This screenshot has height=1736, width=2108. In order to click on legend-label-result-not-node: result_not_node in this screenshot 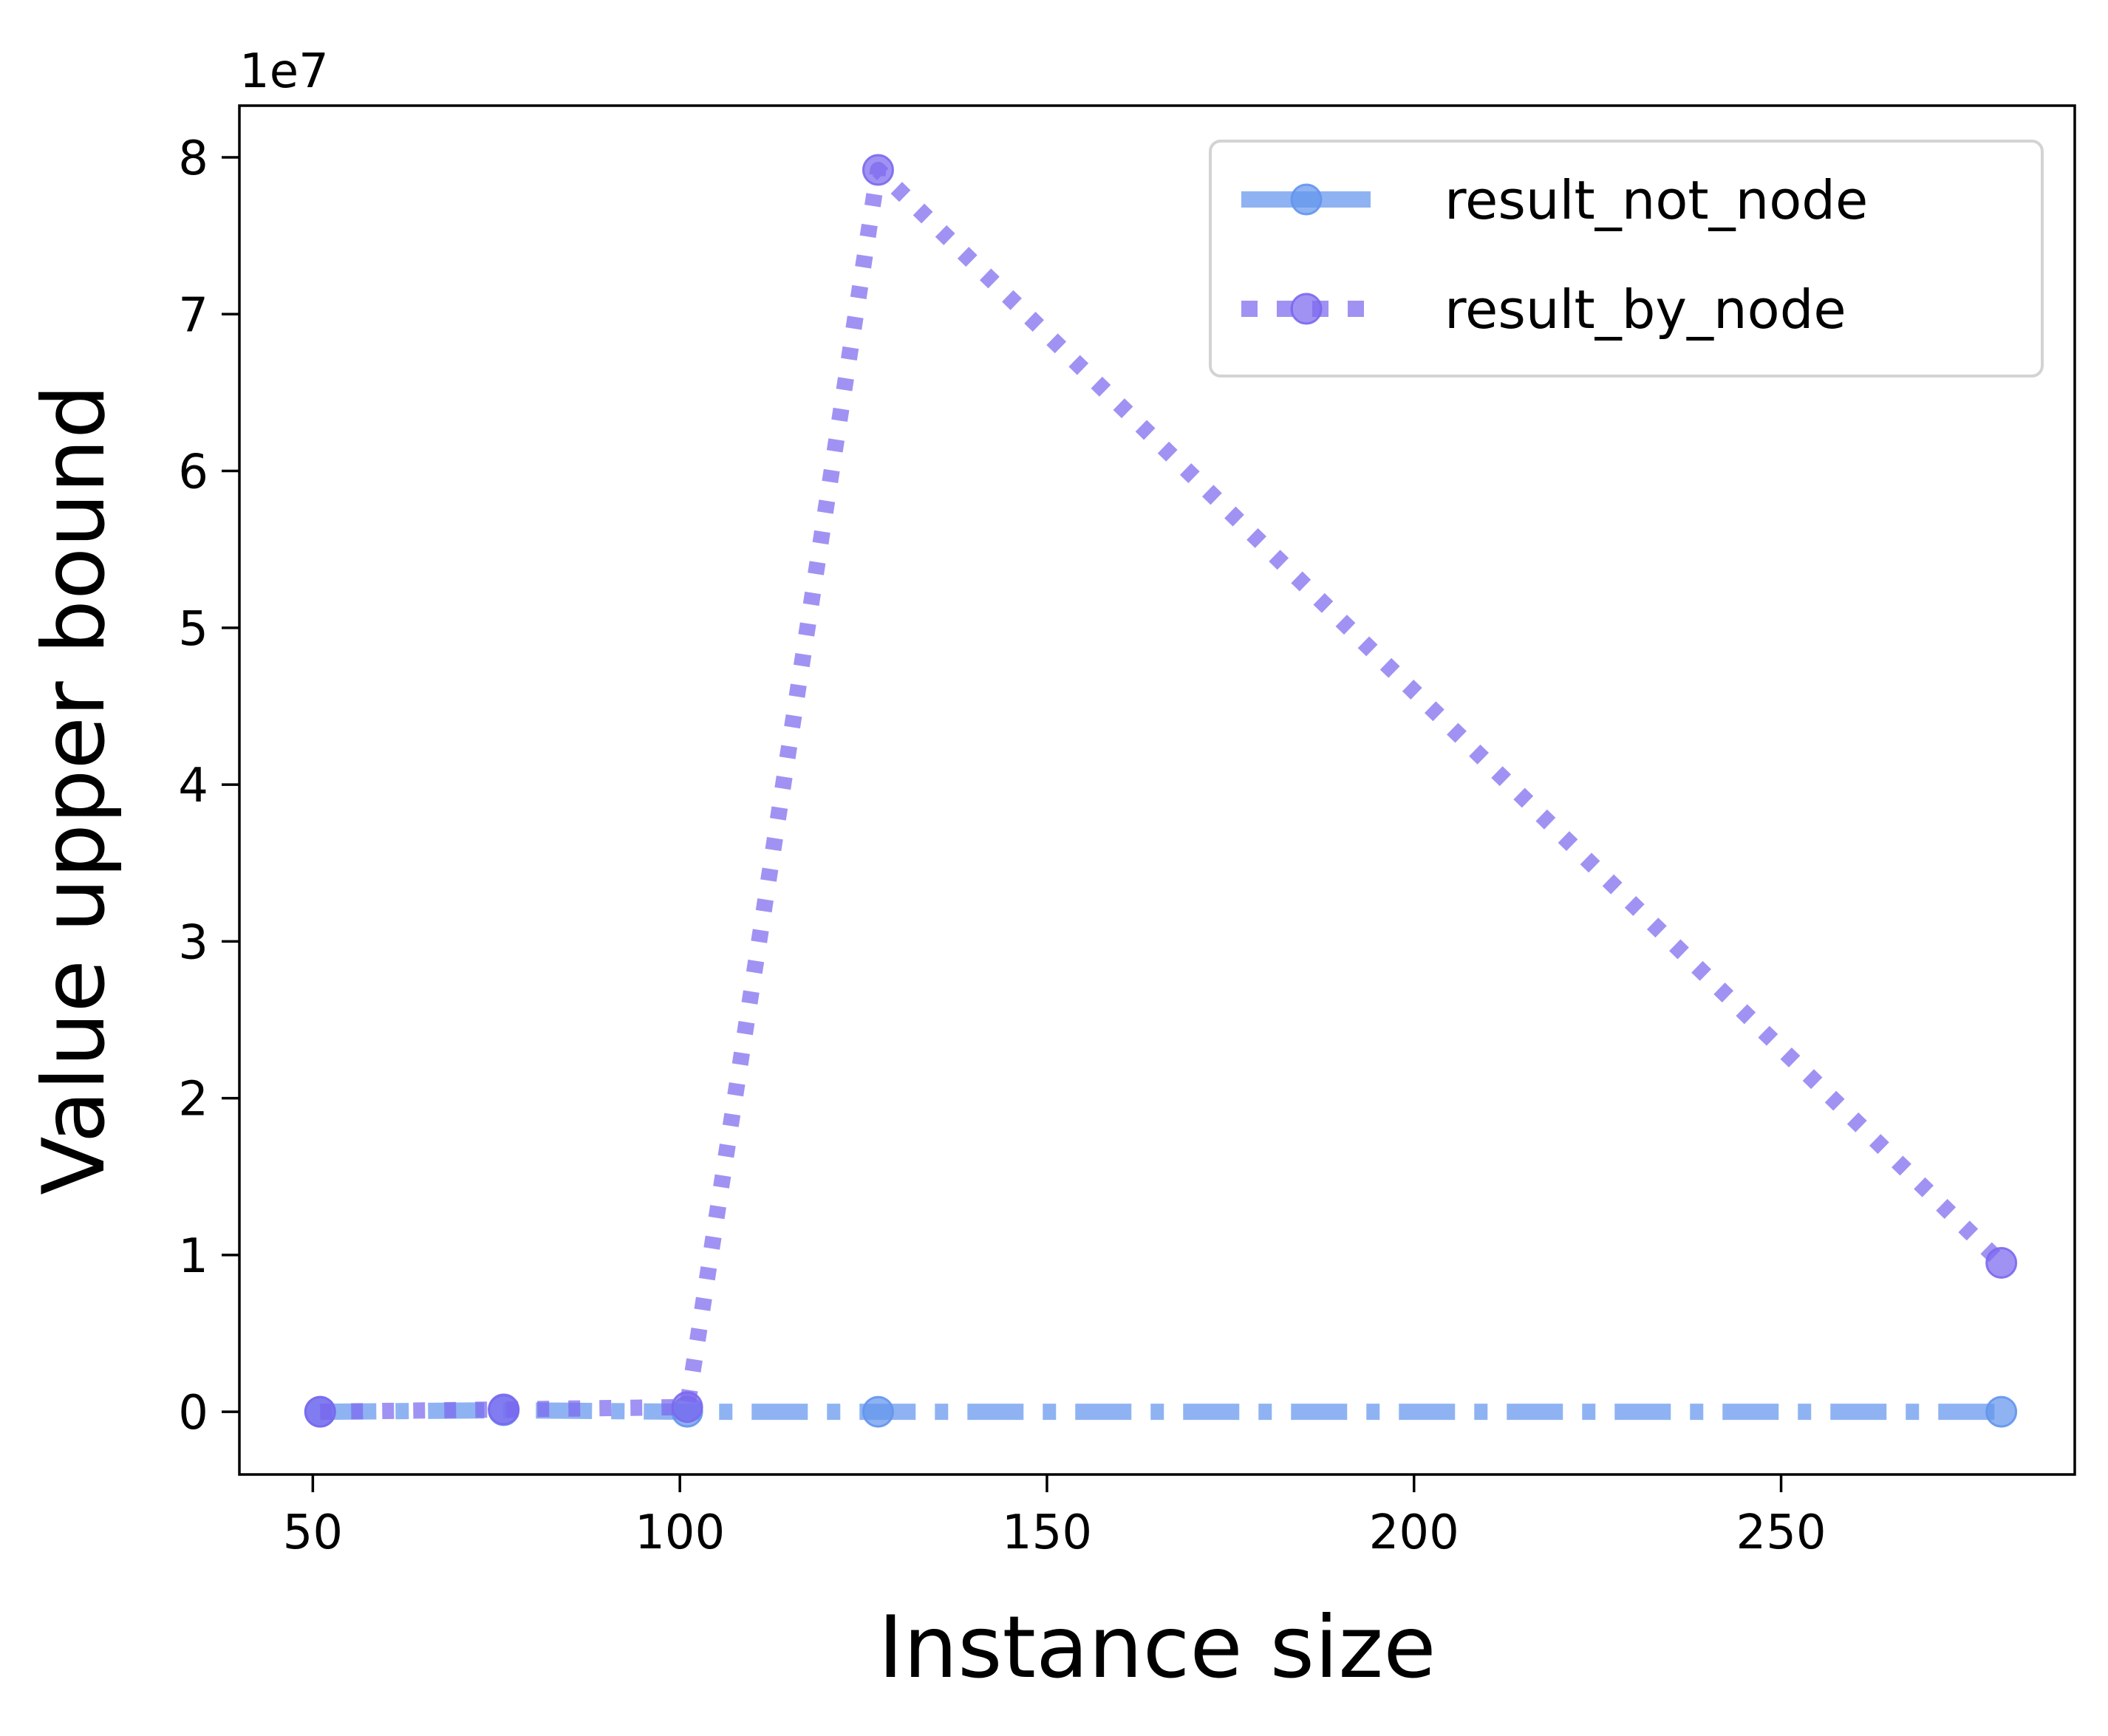, I will do `click(1656, 200)`.